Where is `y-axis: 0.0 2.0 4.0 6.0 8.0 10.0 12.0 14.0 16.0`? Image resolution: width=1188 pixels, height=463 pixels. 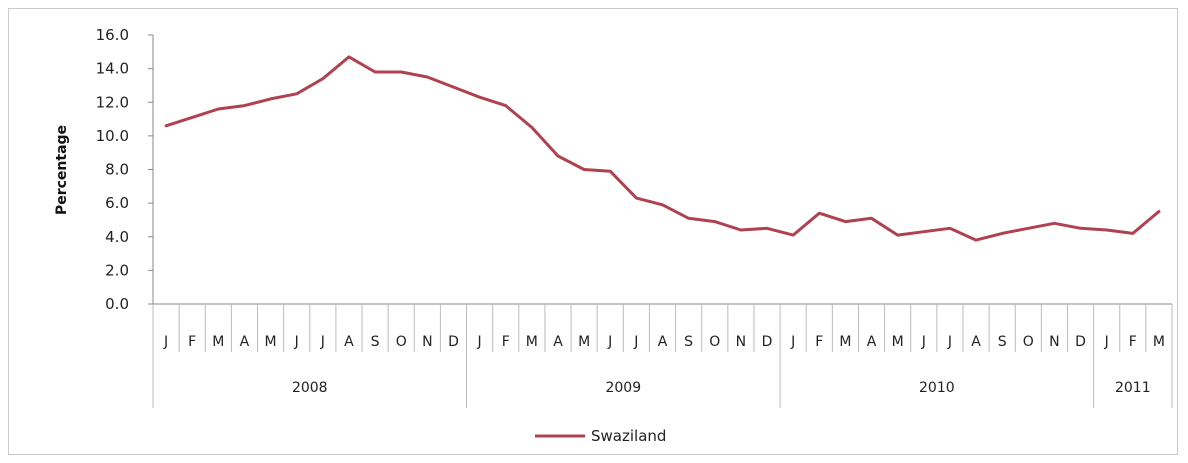
y-axis: 0.0 2.0 4.0 6.0 8.0 10.0 12.0 14.0 16.0 is located at coordinates (125, 169).